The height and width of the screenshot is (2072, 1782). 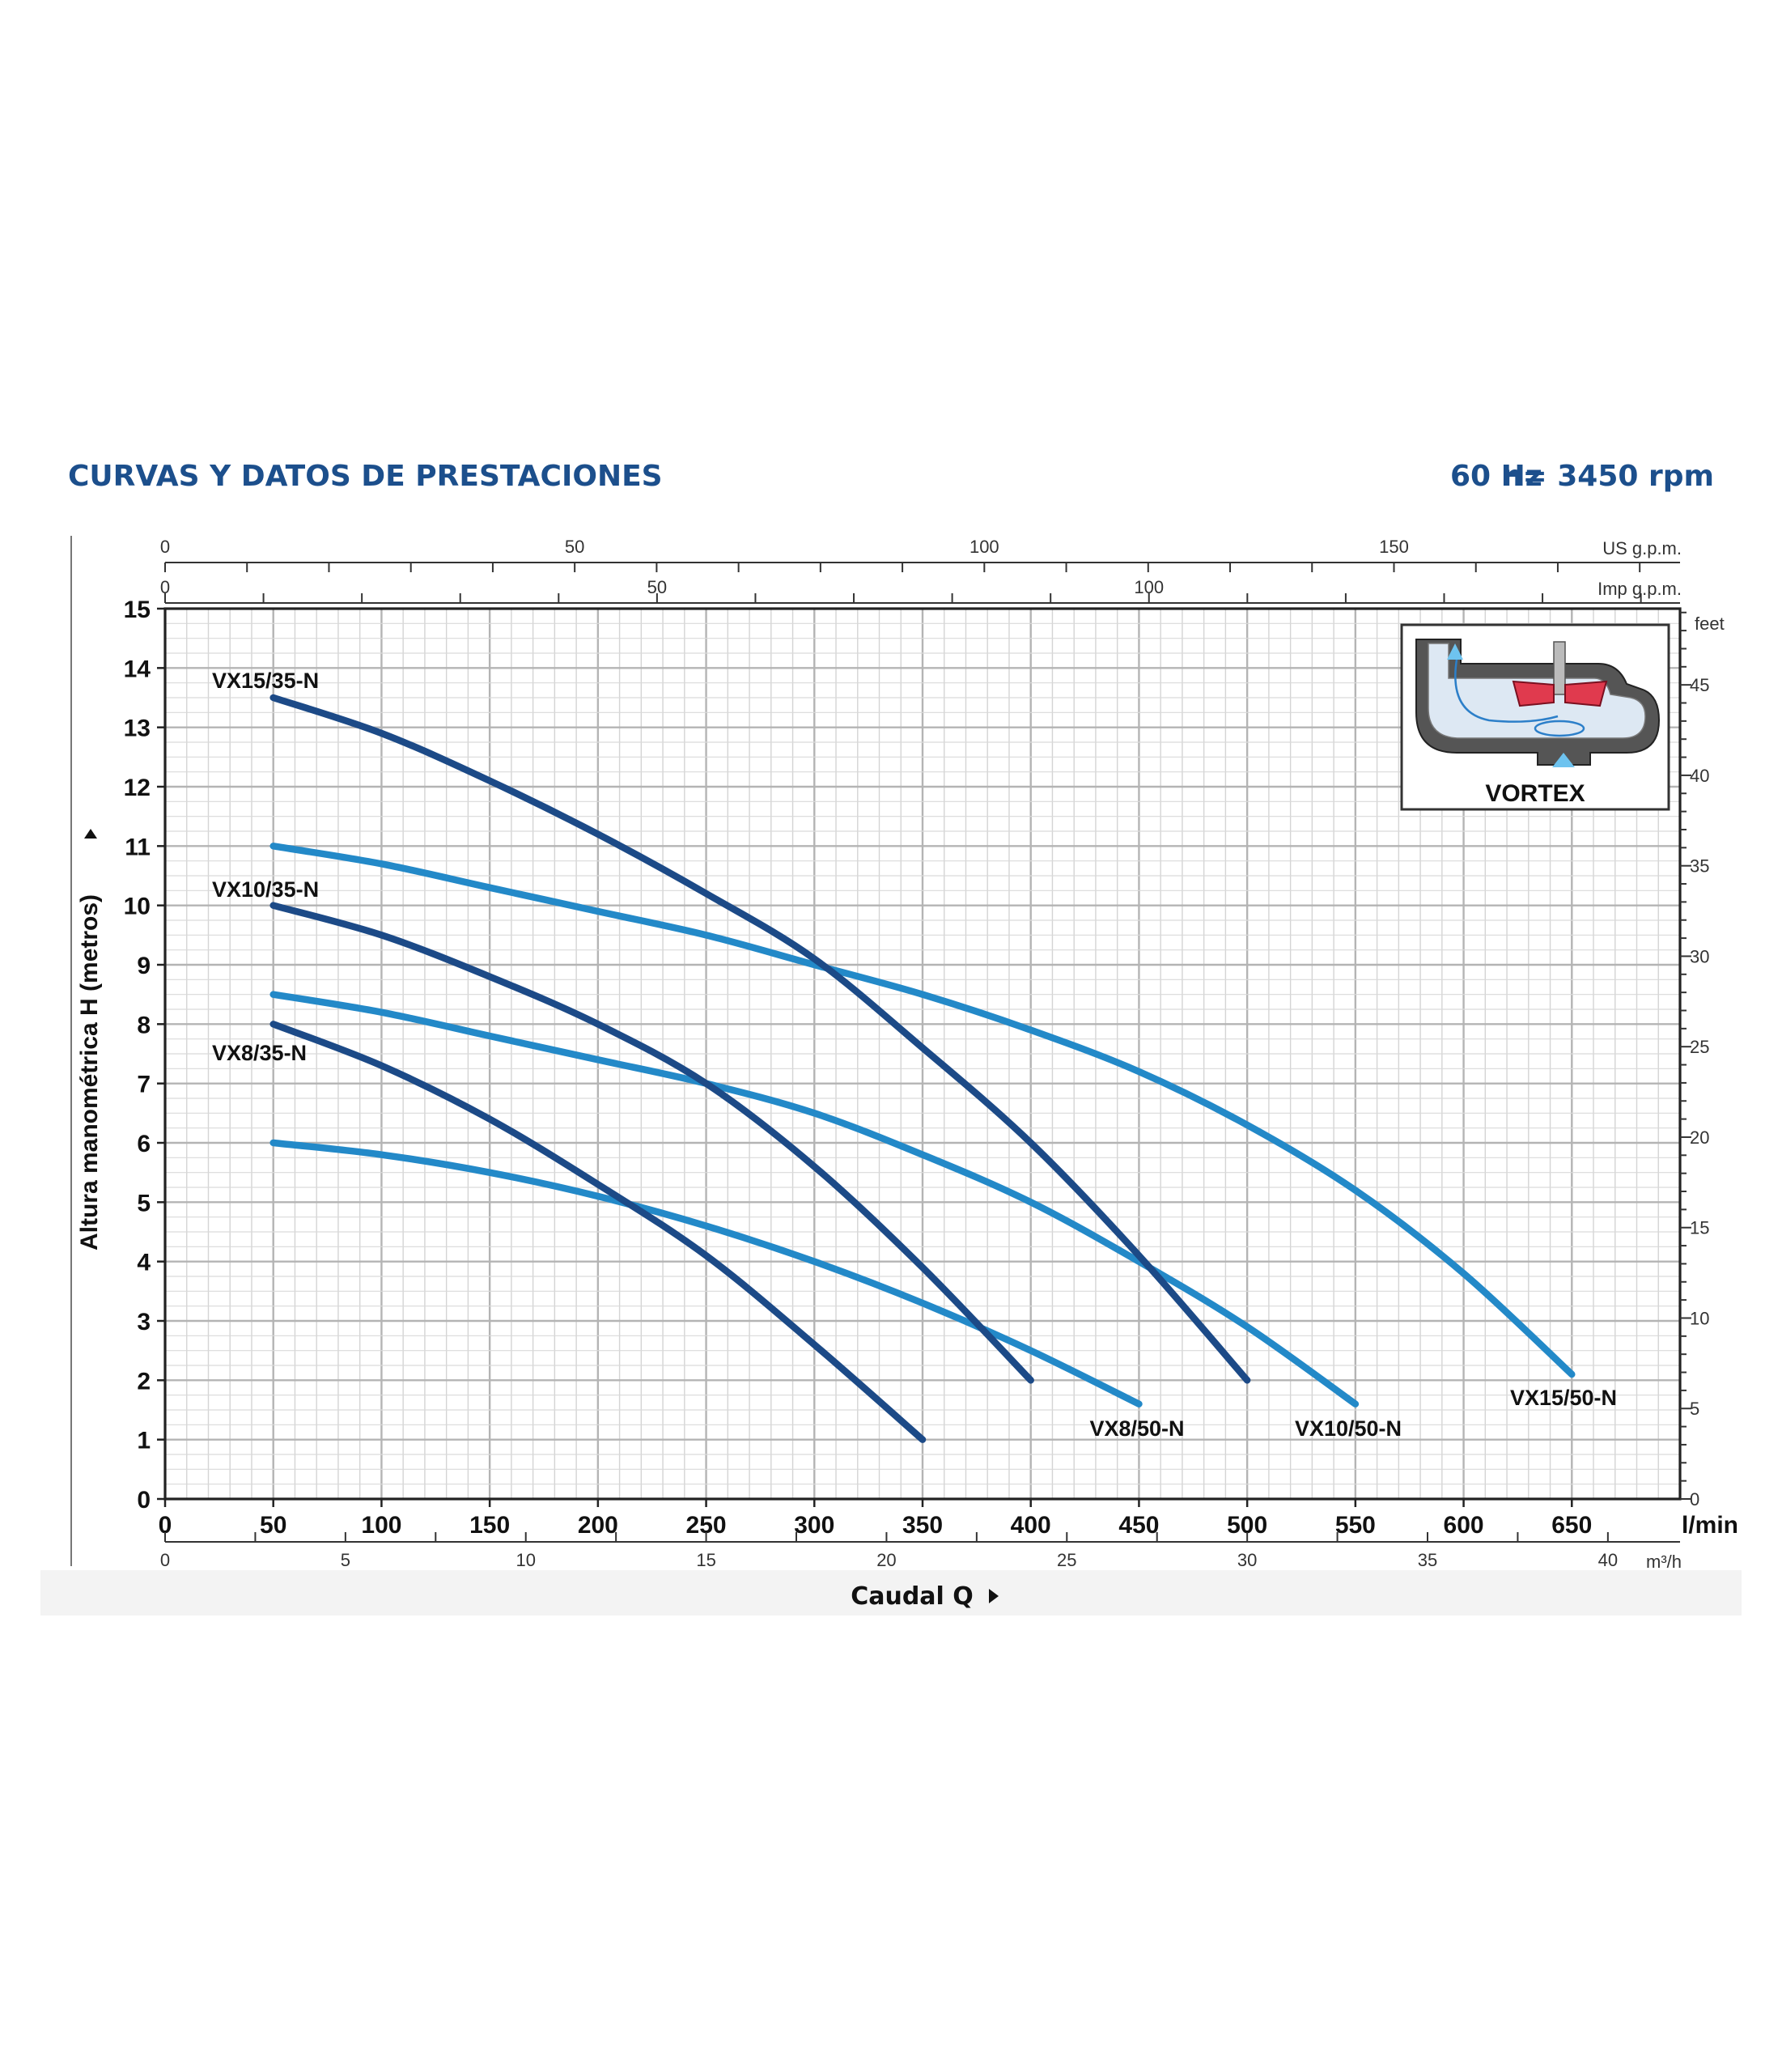 I want to click on us-gpm-tick-label: 50, so click(x=574, y=547).